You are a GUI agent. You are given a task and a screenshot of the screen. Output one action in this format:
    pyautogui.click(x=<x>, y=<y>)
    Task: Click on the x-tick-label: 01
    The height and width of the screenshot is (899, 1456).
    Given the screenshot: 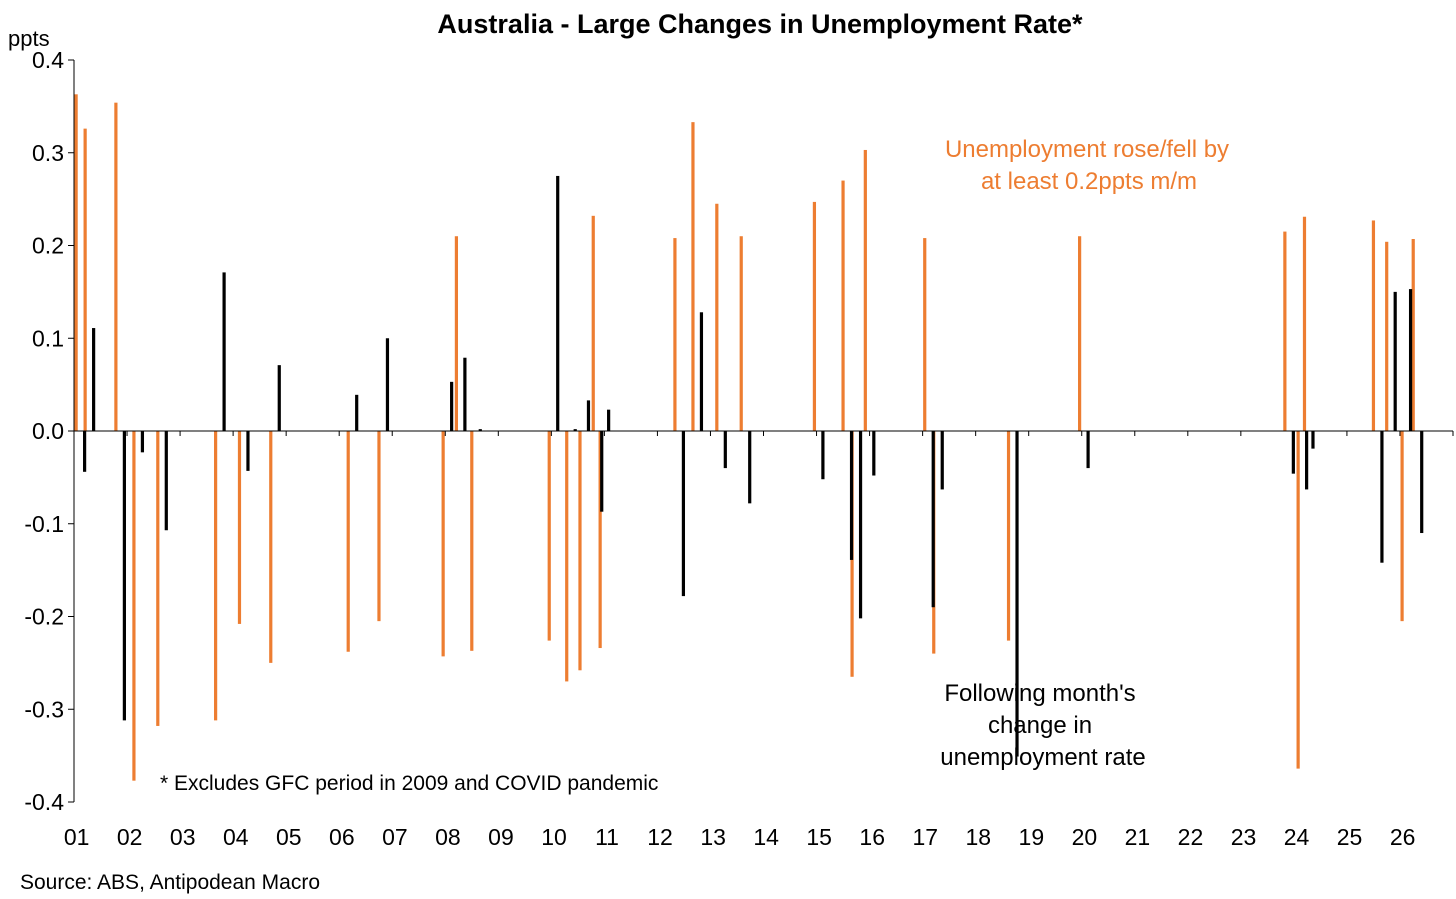 What is the action you would take?
    pyautogui.click(x=77, y=837)
    